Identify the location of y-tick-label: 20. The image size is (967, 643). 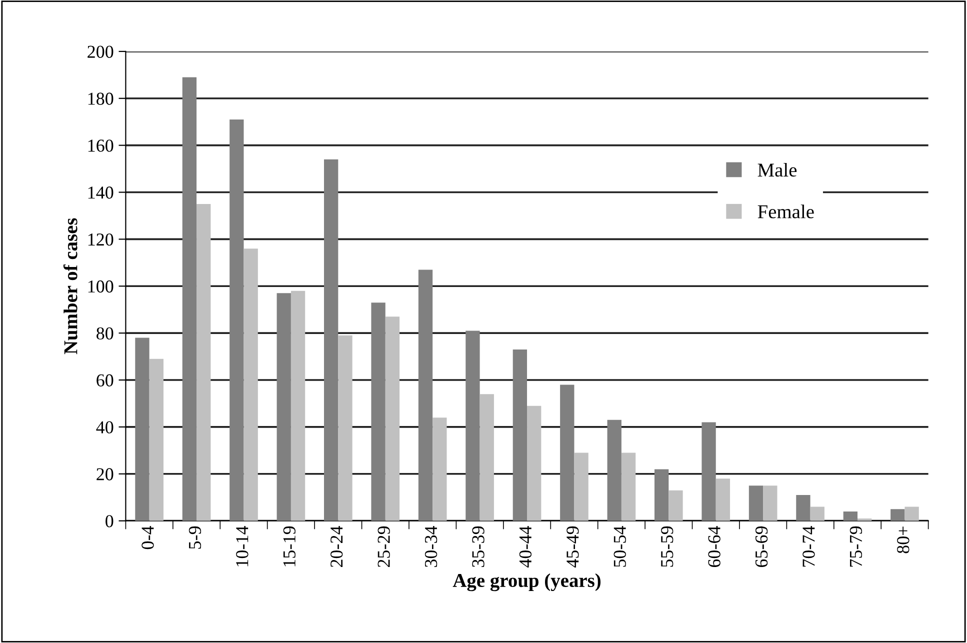
(105, 474).